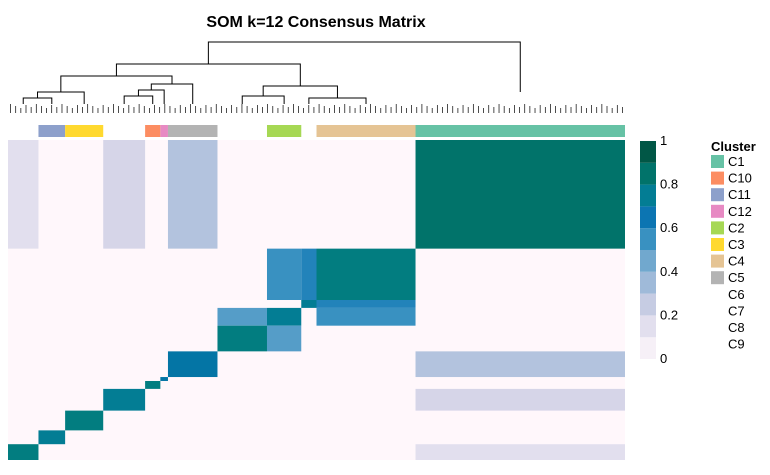 This screenshot has width=770, height=475. Describe the element at coordinates (669, 227) in the screenshot. I see `colorbar-tick-label: 0.6` at that location.